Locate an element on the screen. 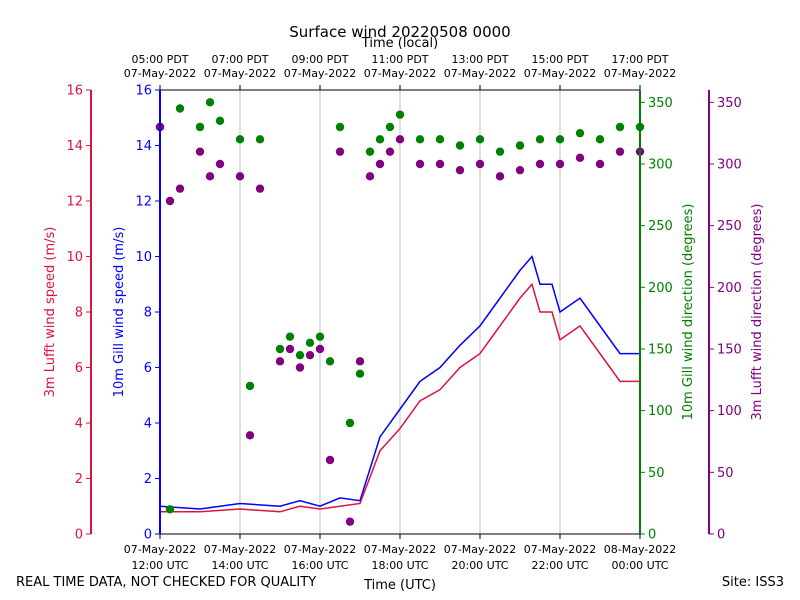 This screenshot has height=600, width=800. gill_speed-tick-label: 10 is located at coordinates (143, 257).